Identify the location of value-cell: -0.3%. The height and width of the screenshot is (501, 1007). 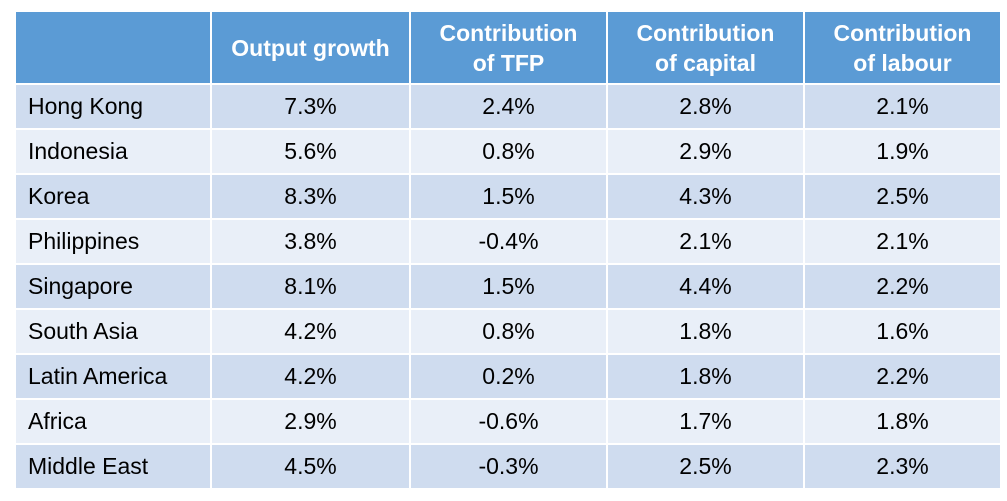
(508, 466).